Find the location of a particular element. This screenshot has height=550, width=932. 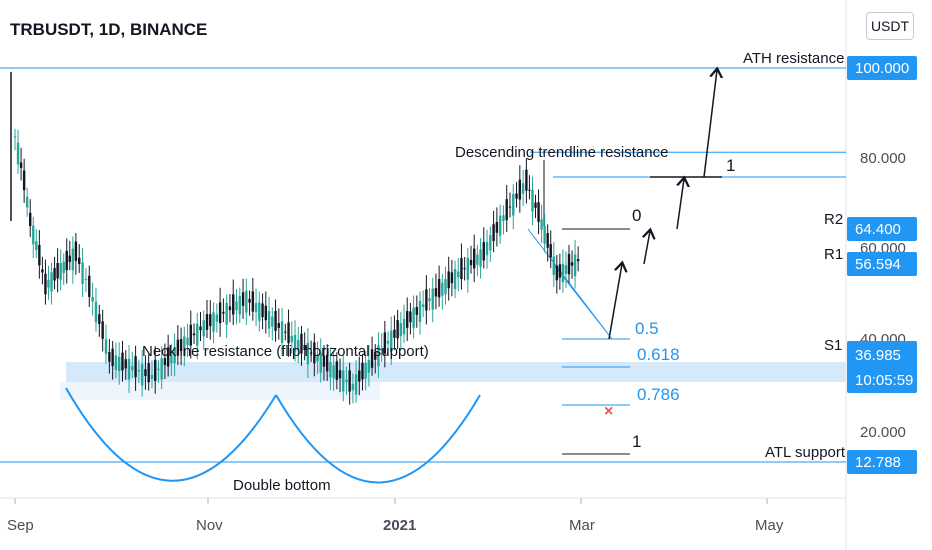

price-badge-countdown: 10:05:59 is located at coordinates (884, 380).